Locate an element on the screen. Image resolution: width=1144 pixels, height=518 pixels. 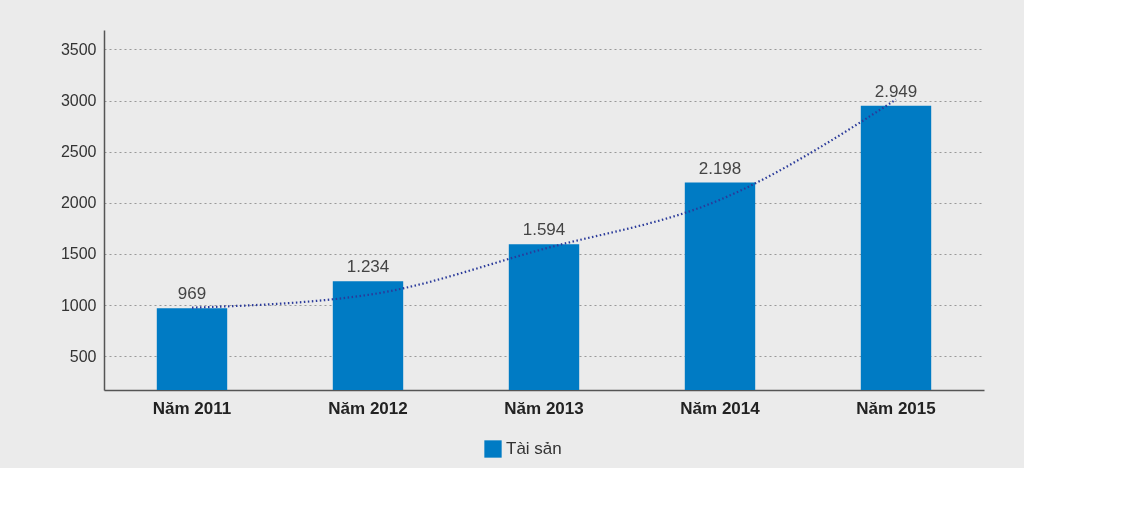
y-tick-label: 500 is located at coordinates (83, 356).